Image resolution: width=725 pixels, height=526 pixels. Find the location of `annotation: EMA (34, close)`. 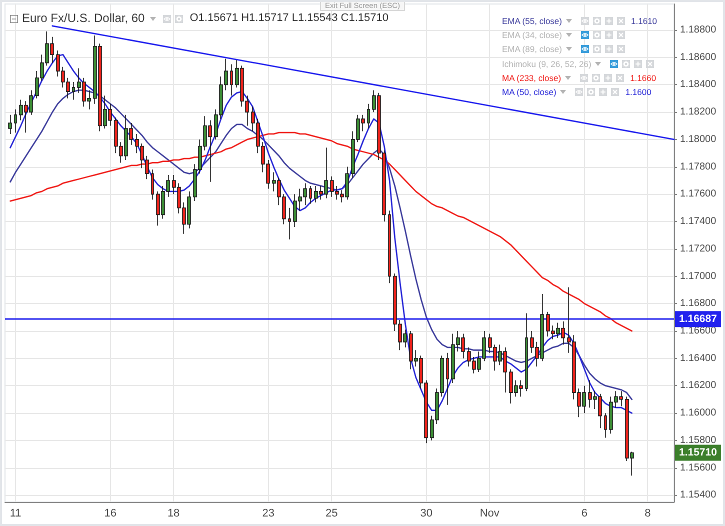

annotation: EMA (34, close) is located at coordinates (532, 35).